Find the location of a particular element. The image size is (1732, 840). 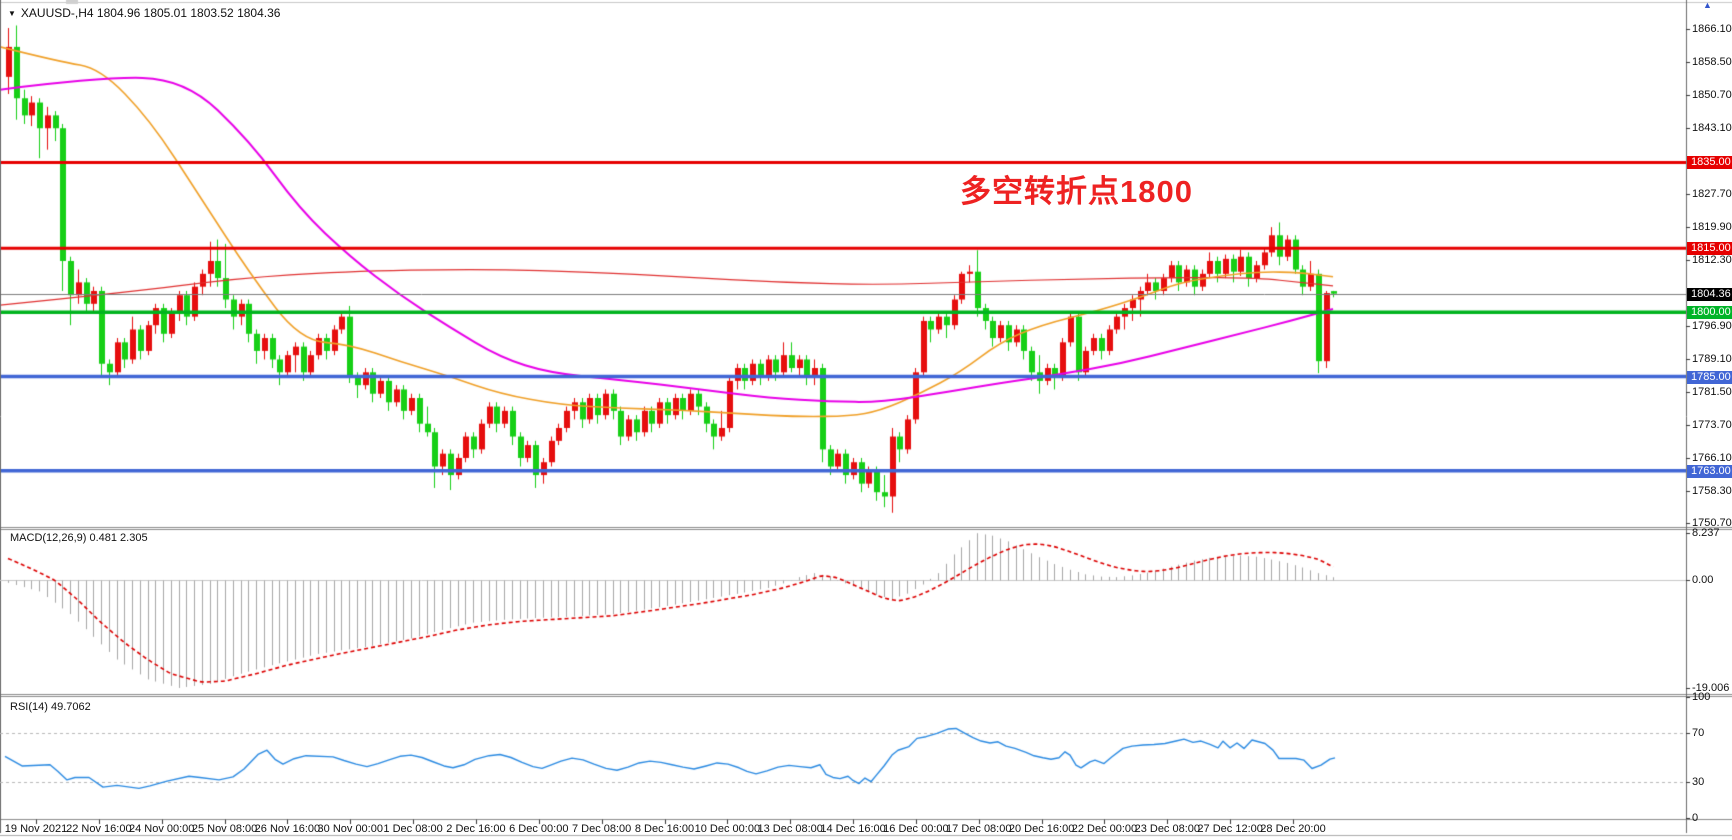

price-axis-label: 1789.10 is located at coordinates (1712, 359).